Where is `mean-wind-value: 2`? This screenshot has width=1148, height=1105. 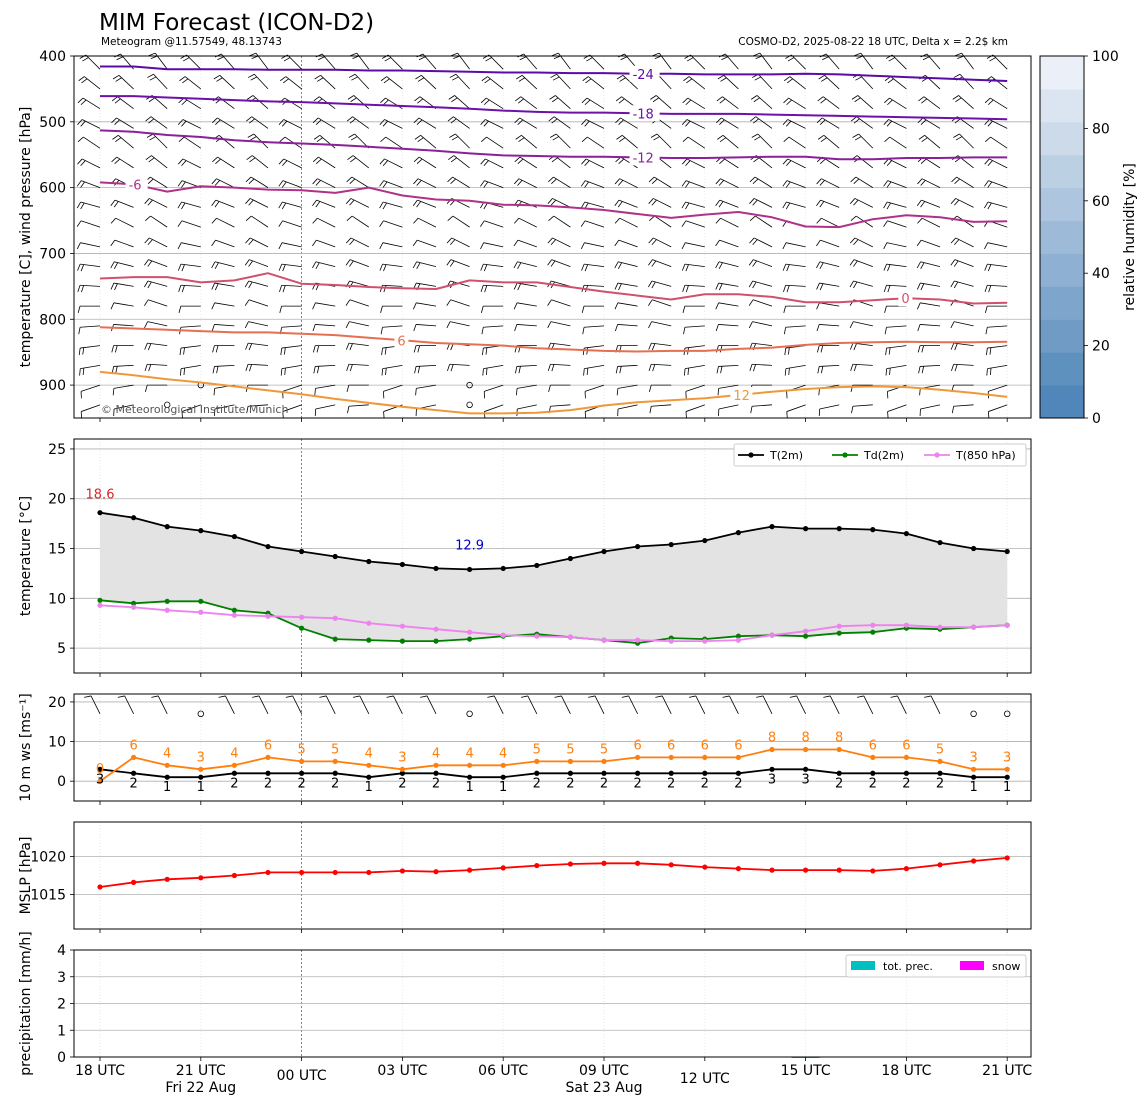
mean-wind-value: 2 is located at coordinates (604, 783).